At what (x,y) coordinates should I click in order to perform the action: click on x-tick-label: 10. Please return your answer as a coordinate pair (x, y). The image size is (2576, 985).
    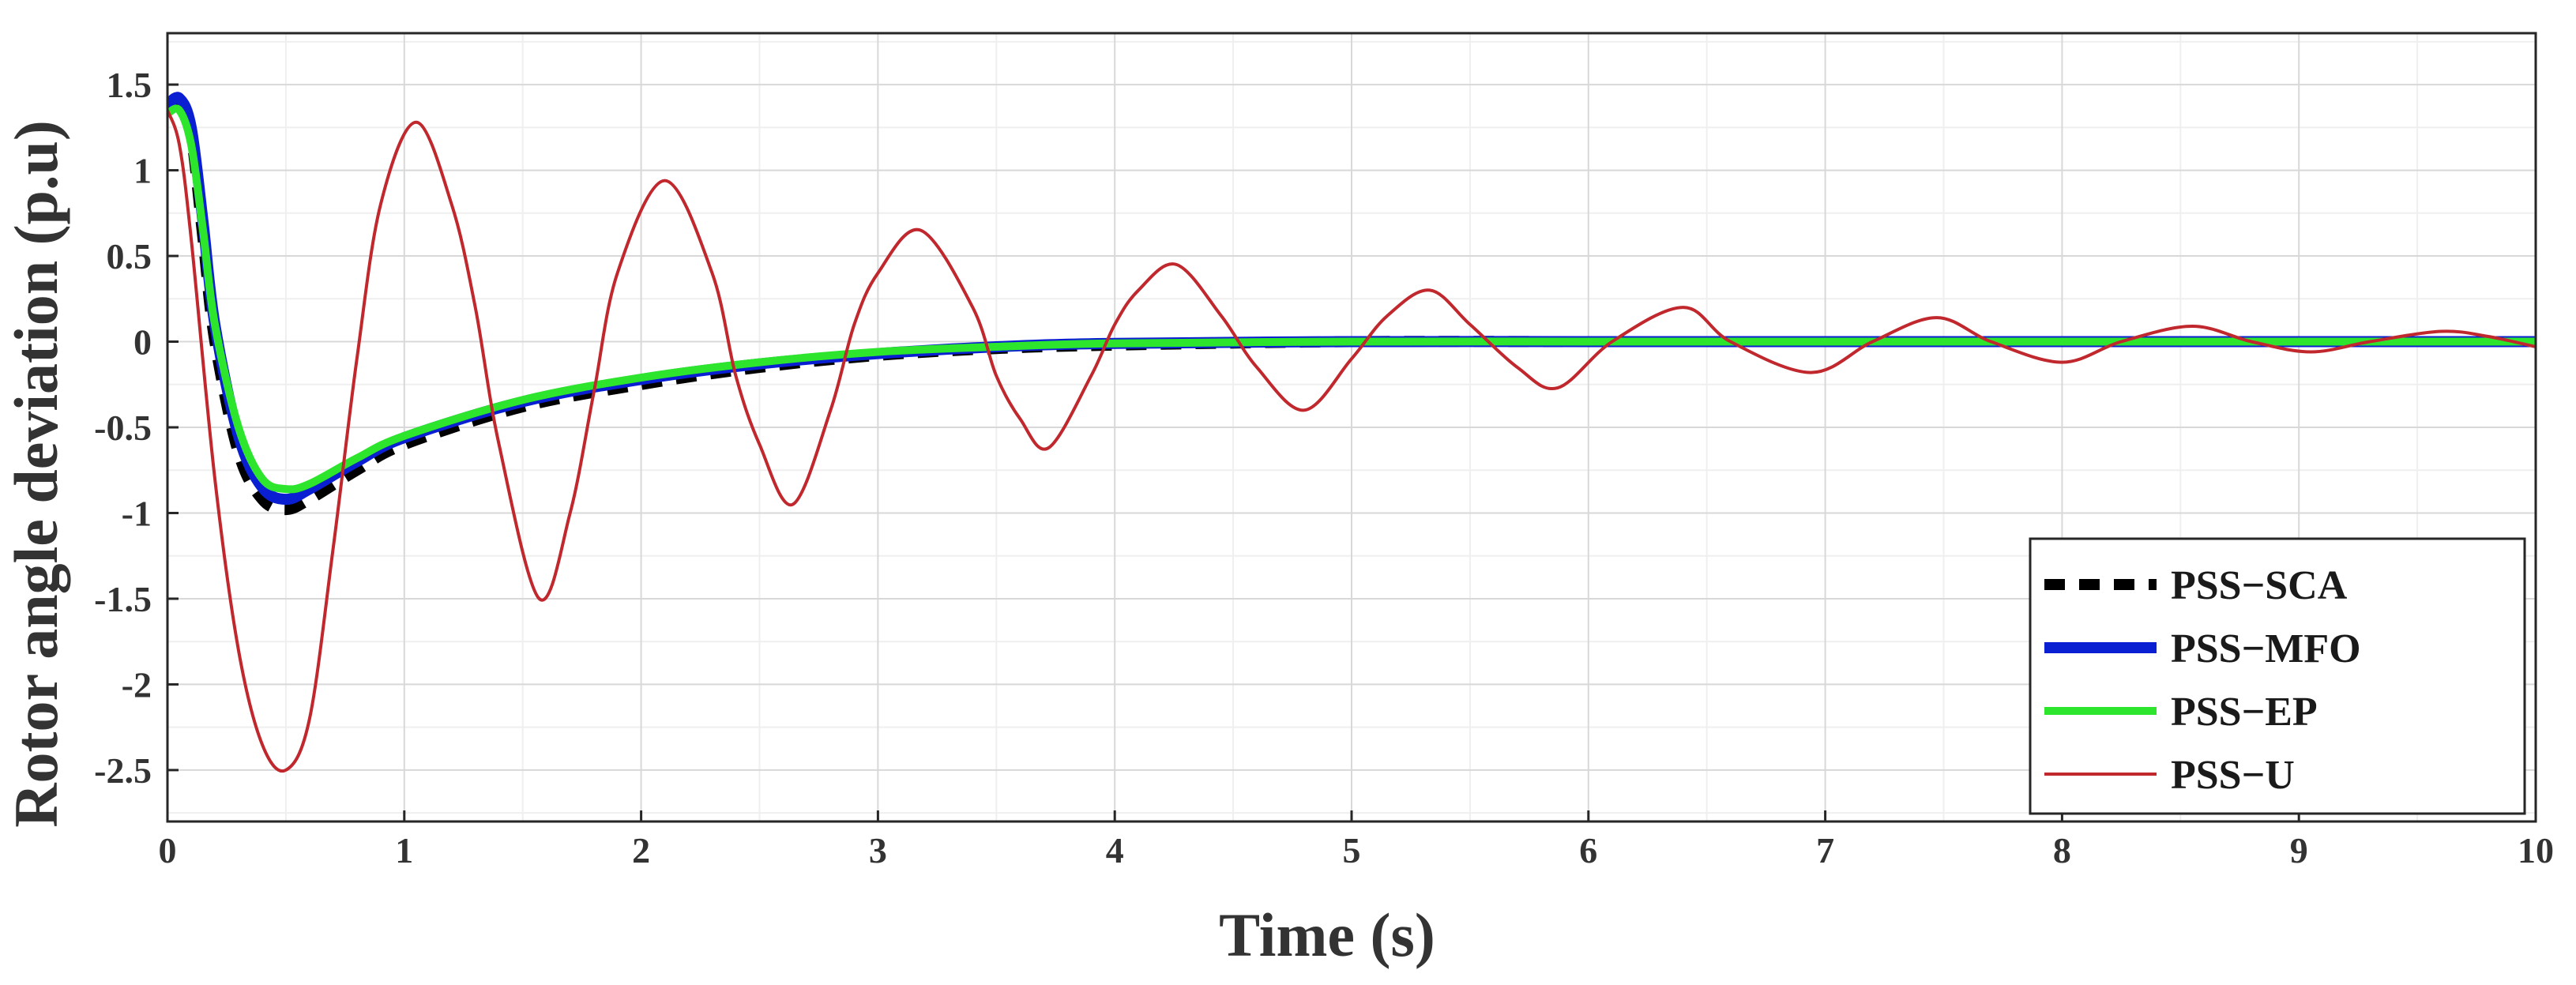
    Looking at the image, I should click on (2536, 850).